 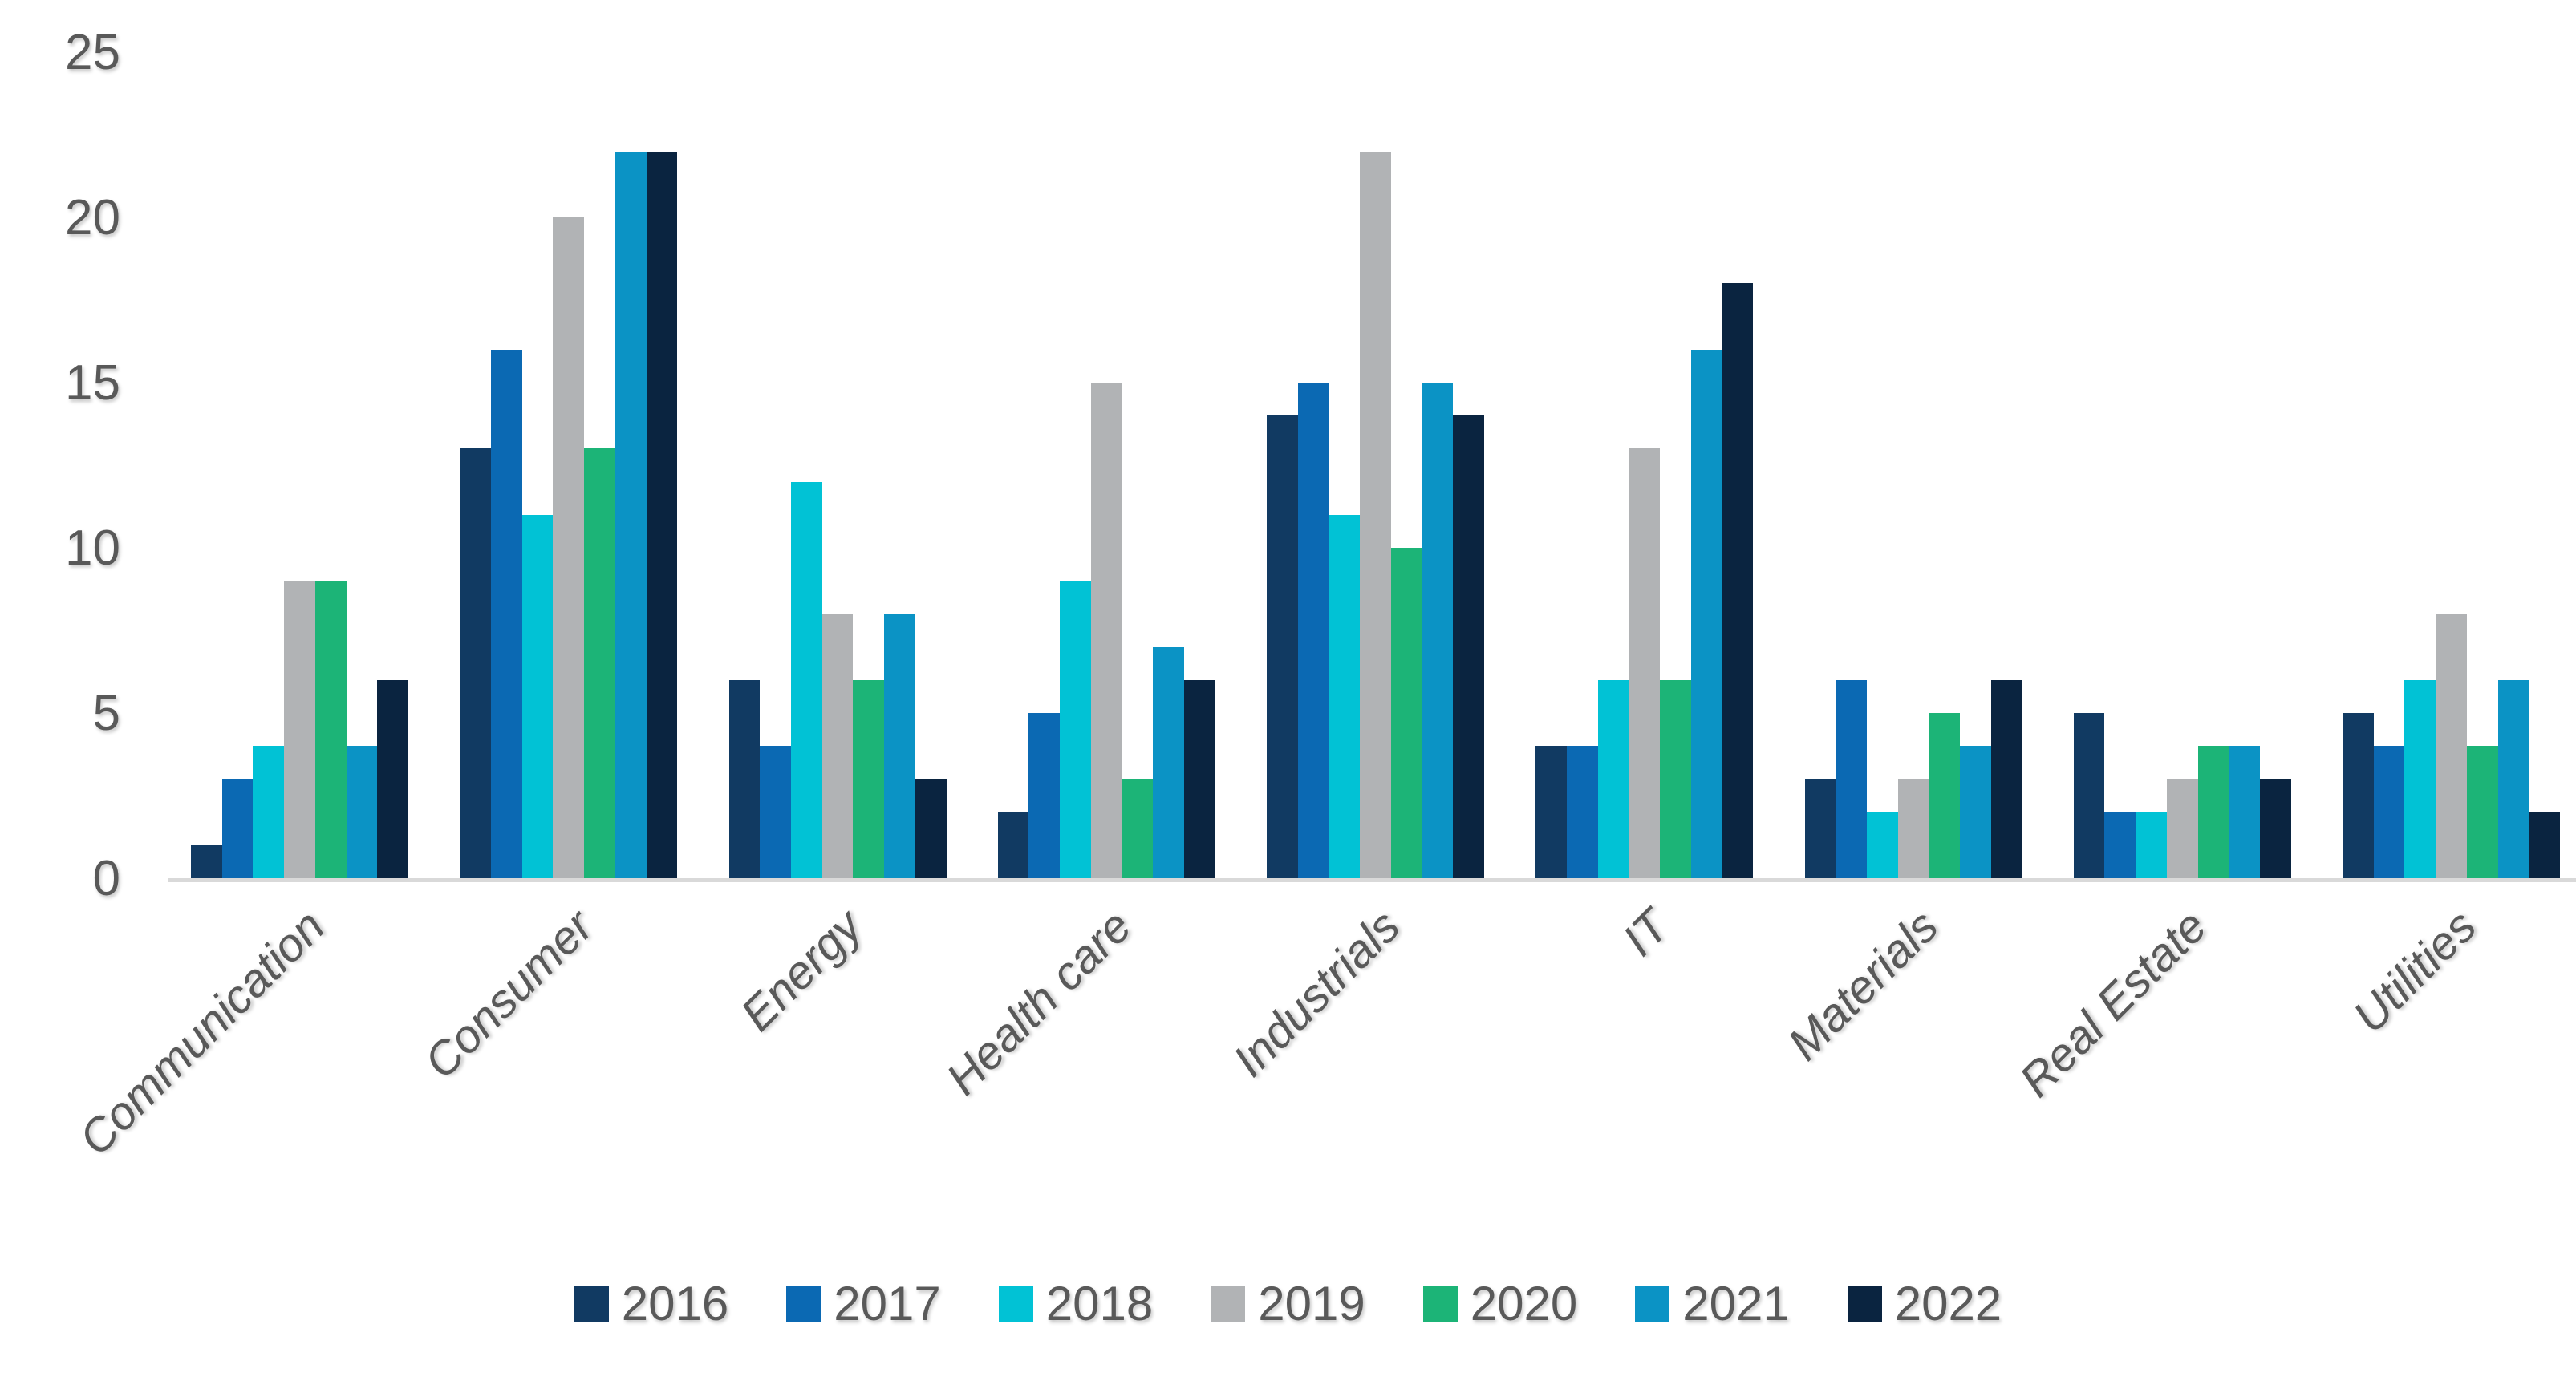 I want to click on legend-item-2021: 2021, so click(x=1712, y=1303).